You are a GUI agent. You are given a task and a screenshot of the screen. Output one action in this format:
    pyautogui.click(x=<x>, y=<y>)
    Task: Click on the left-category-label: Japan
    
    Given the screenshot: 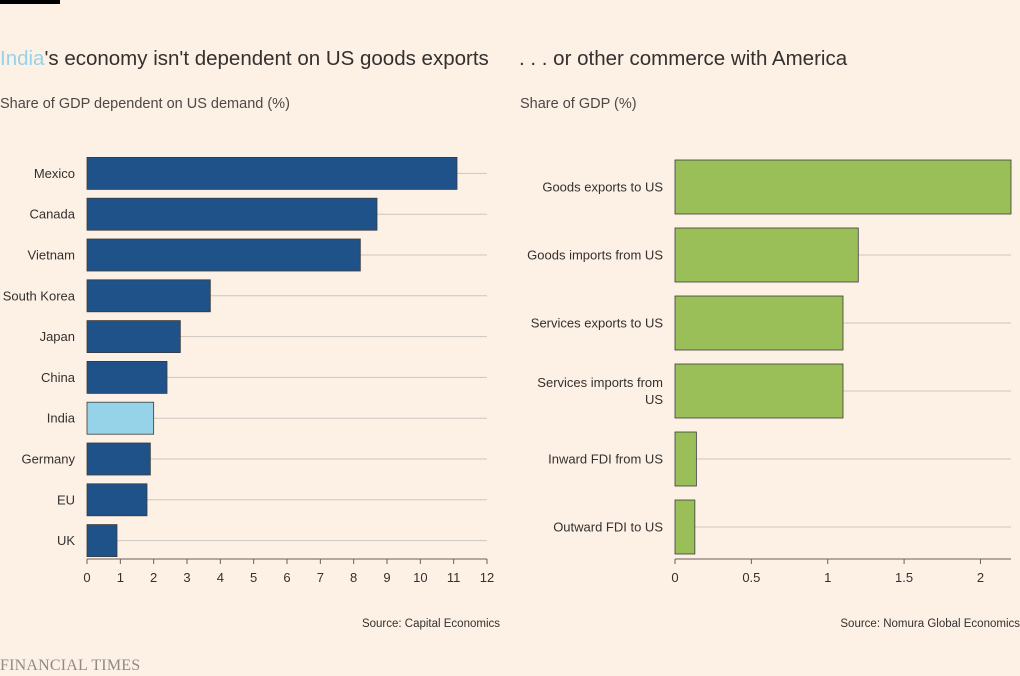 What is the action you would take?
    pyautogui.click(x=57, y=336)
    